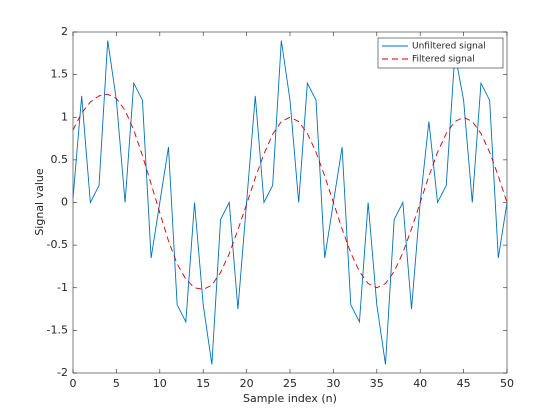 Image resolution: width=560 pixels, height=420 pixels. What do you see at coordinates (440, 53) in the screenshot?
I see `legend-box` at bounding box center [440, 53].